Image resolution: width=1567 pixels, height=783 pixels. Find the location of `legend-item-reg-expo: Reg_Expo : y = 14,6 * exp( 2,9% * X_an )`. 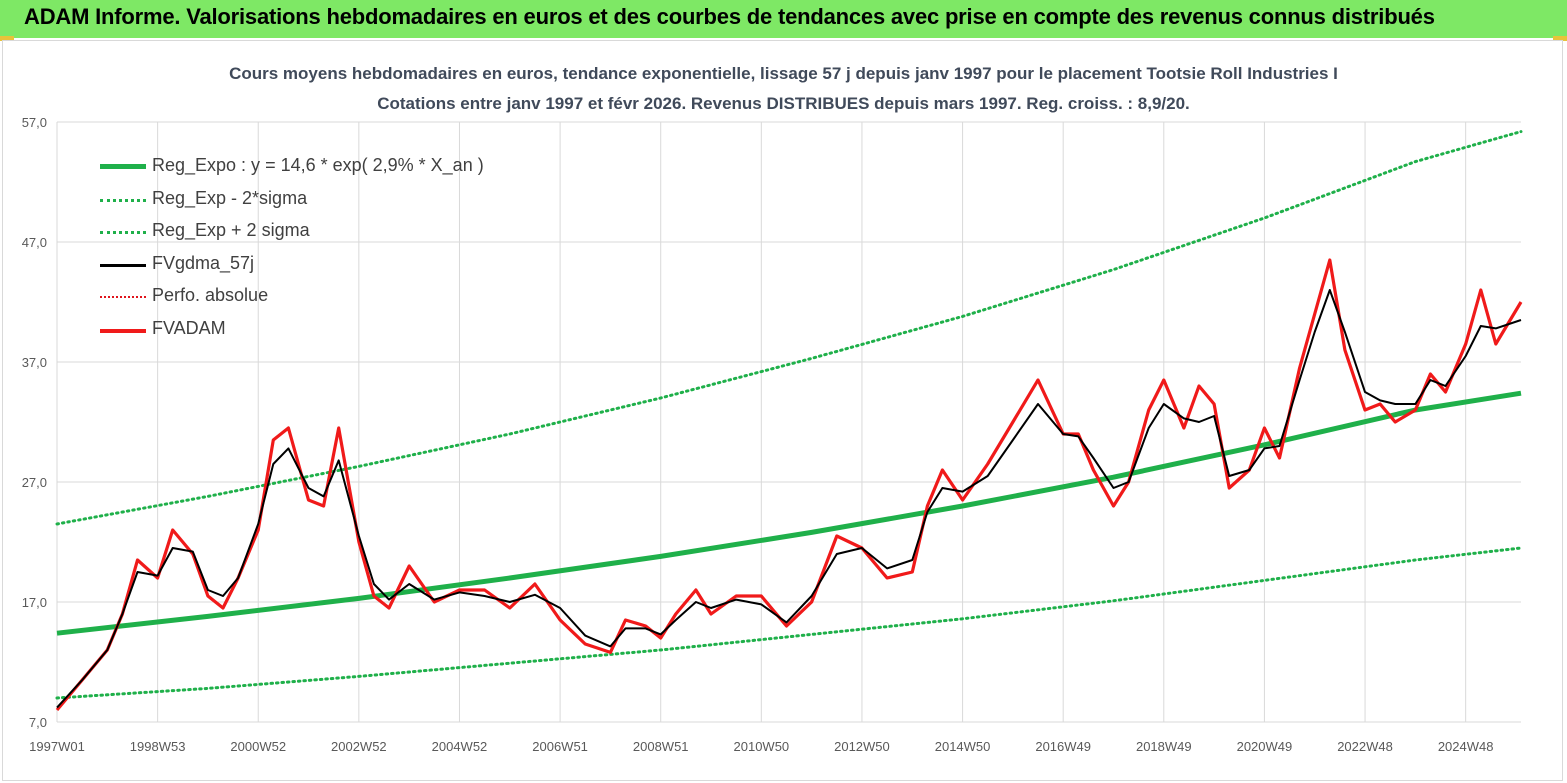

legend-item-reg-expo: Reg_Expo : y = 14,6 * exp( 2,9% * X_an ) is located at coordinates (310, 168).